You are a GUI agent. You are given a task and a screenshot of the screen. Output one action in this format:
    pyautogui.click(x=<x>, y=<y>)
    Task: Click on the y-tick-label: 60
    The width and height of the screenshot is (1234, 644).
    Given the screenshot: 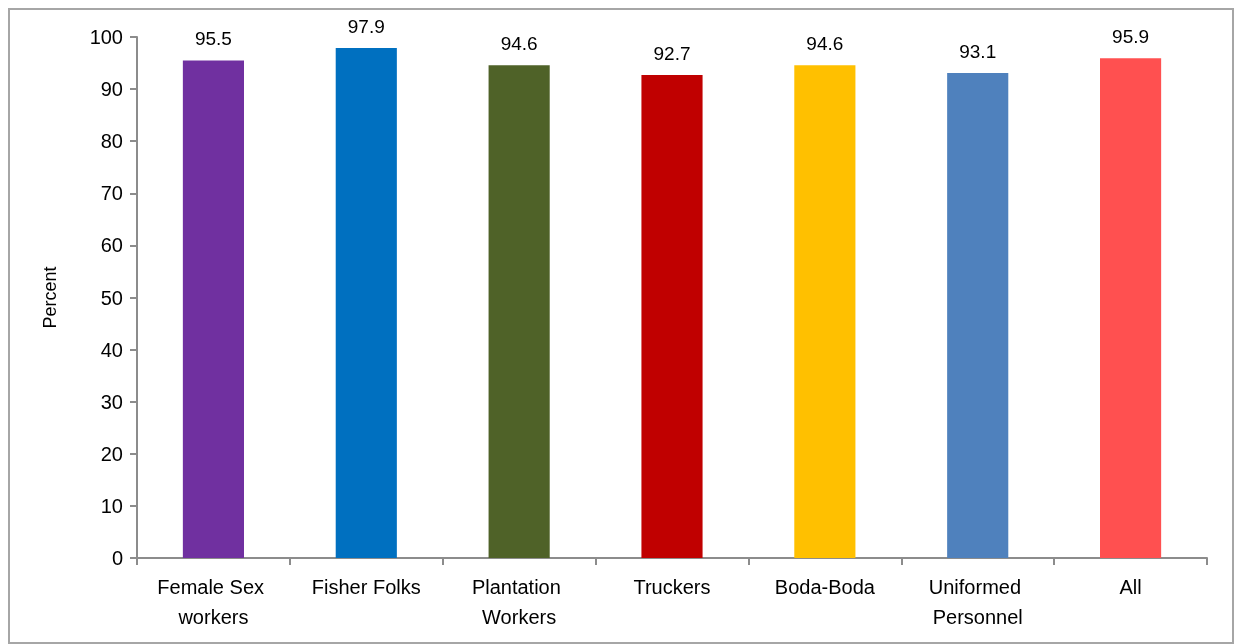 What is the action you would take?
    pyautogui.click(x=111, y=245)
    